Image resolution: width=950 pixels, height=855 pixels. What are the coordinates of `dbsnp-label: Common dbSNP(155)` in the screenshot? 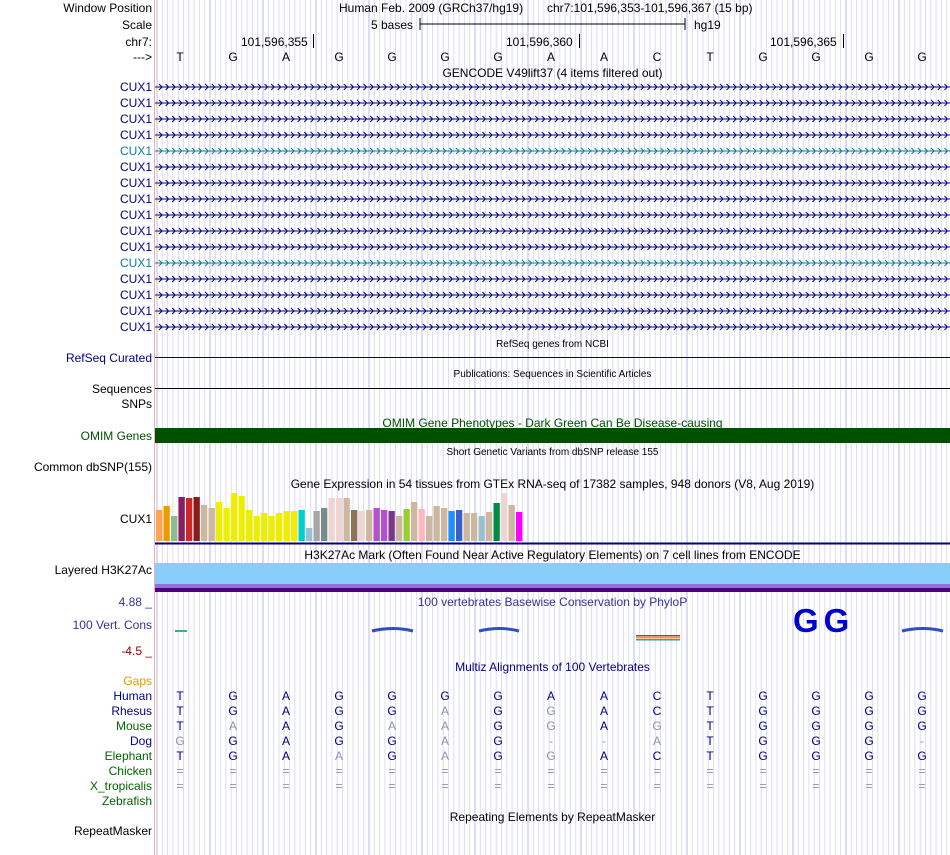 It's located at (92, 467).